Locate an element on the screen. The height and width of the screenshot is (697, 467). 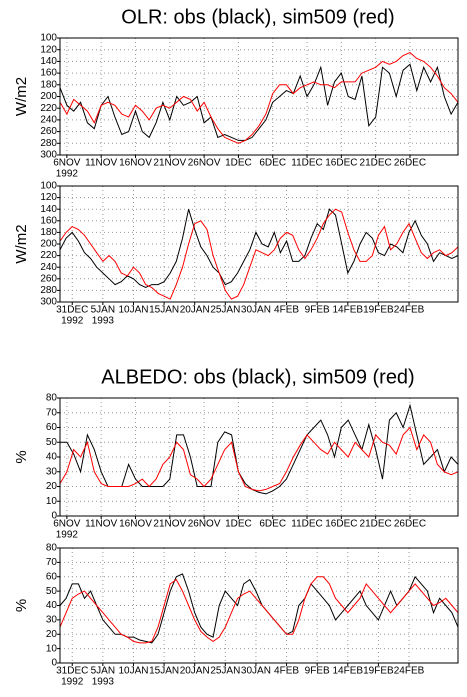
x-tick-label: 4FEB is located at coordinates (286, 310).